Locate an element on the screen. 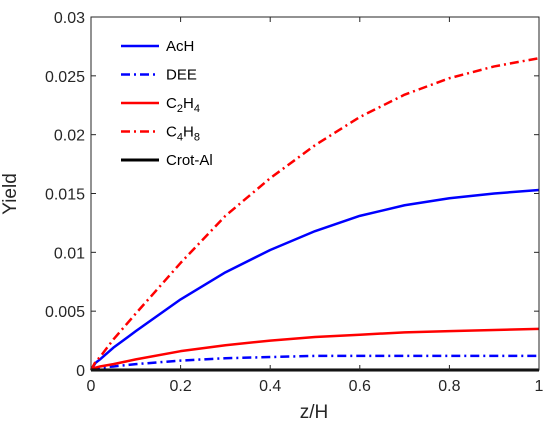  y-tick-label: 0.03 is located at coordinates (69, 18).